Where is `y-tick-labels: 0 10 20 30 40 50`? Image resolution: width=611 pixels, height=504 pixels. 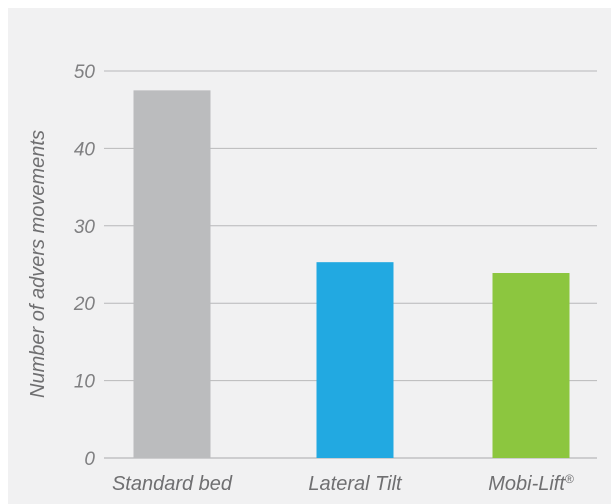 y-tick-labels: 0 10 20 30 40 50 is located at coordinates (84, 266).